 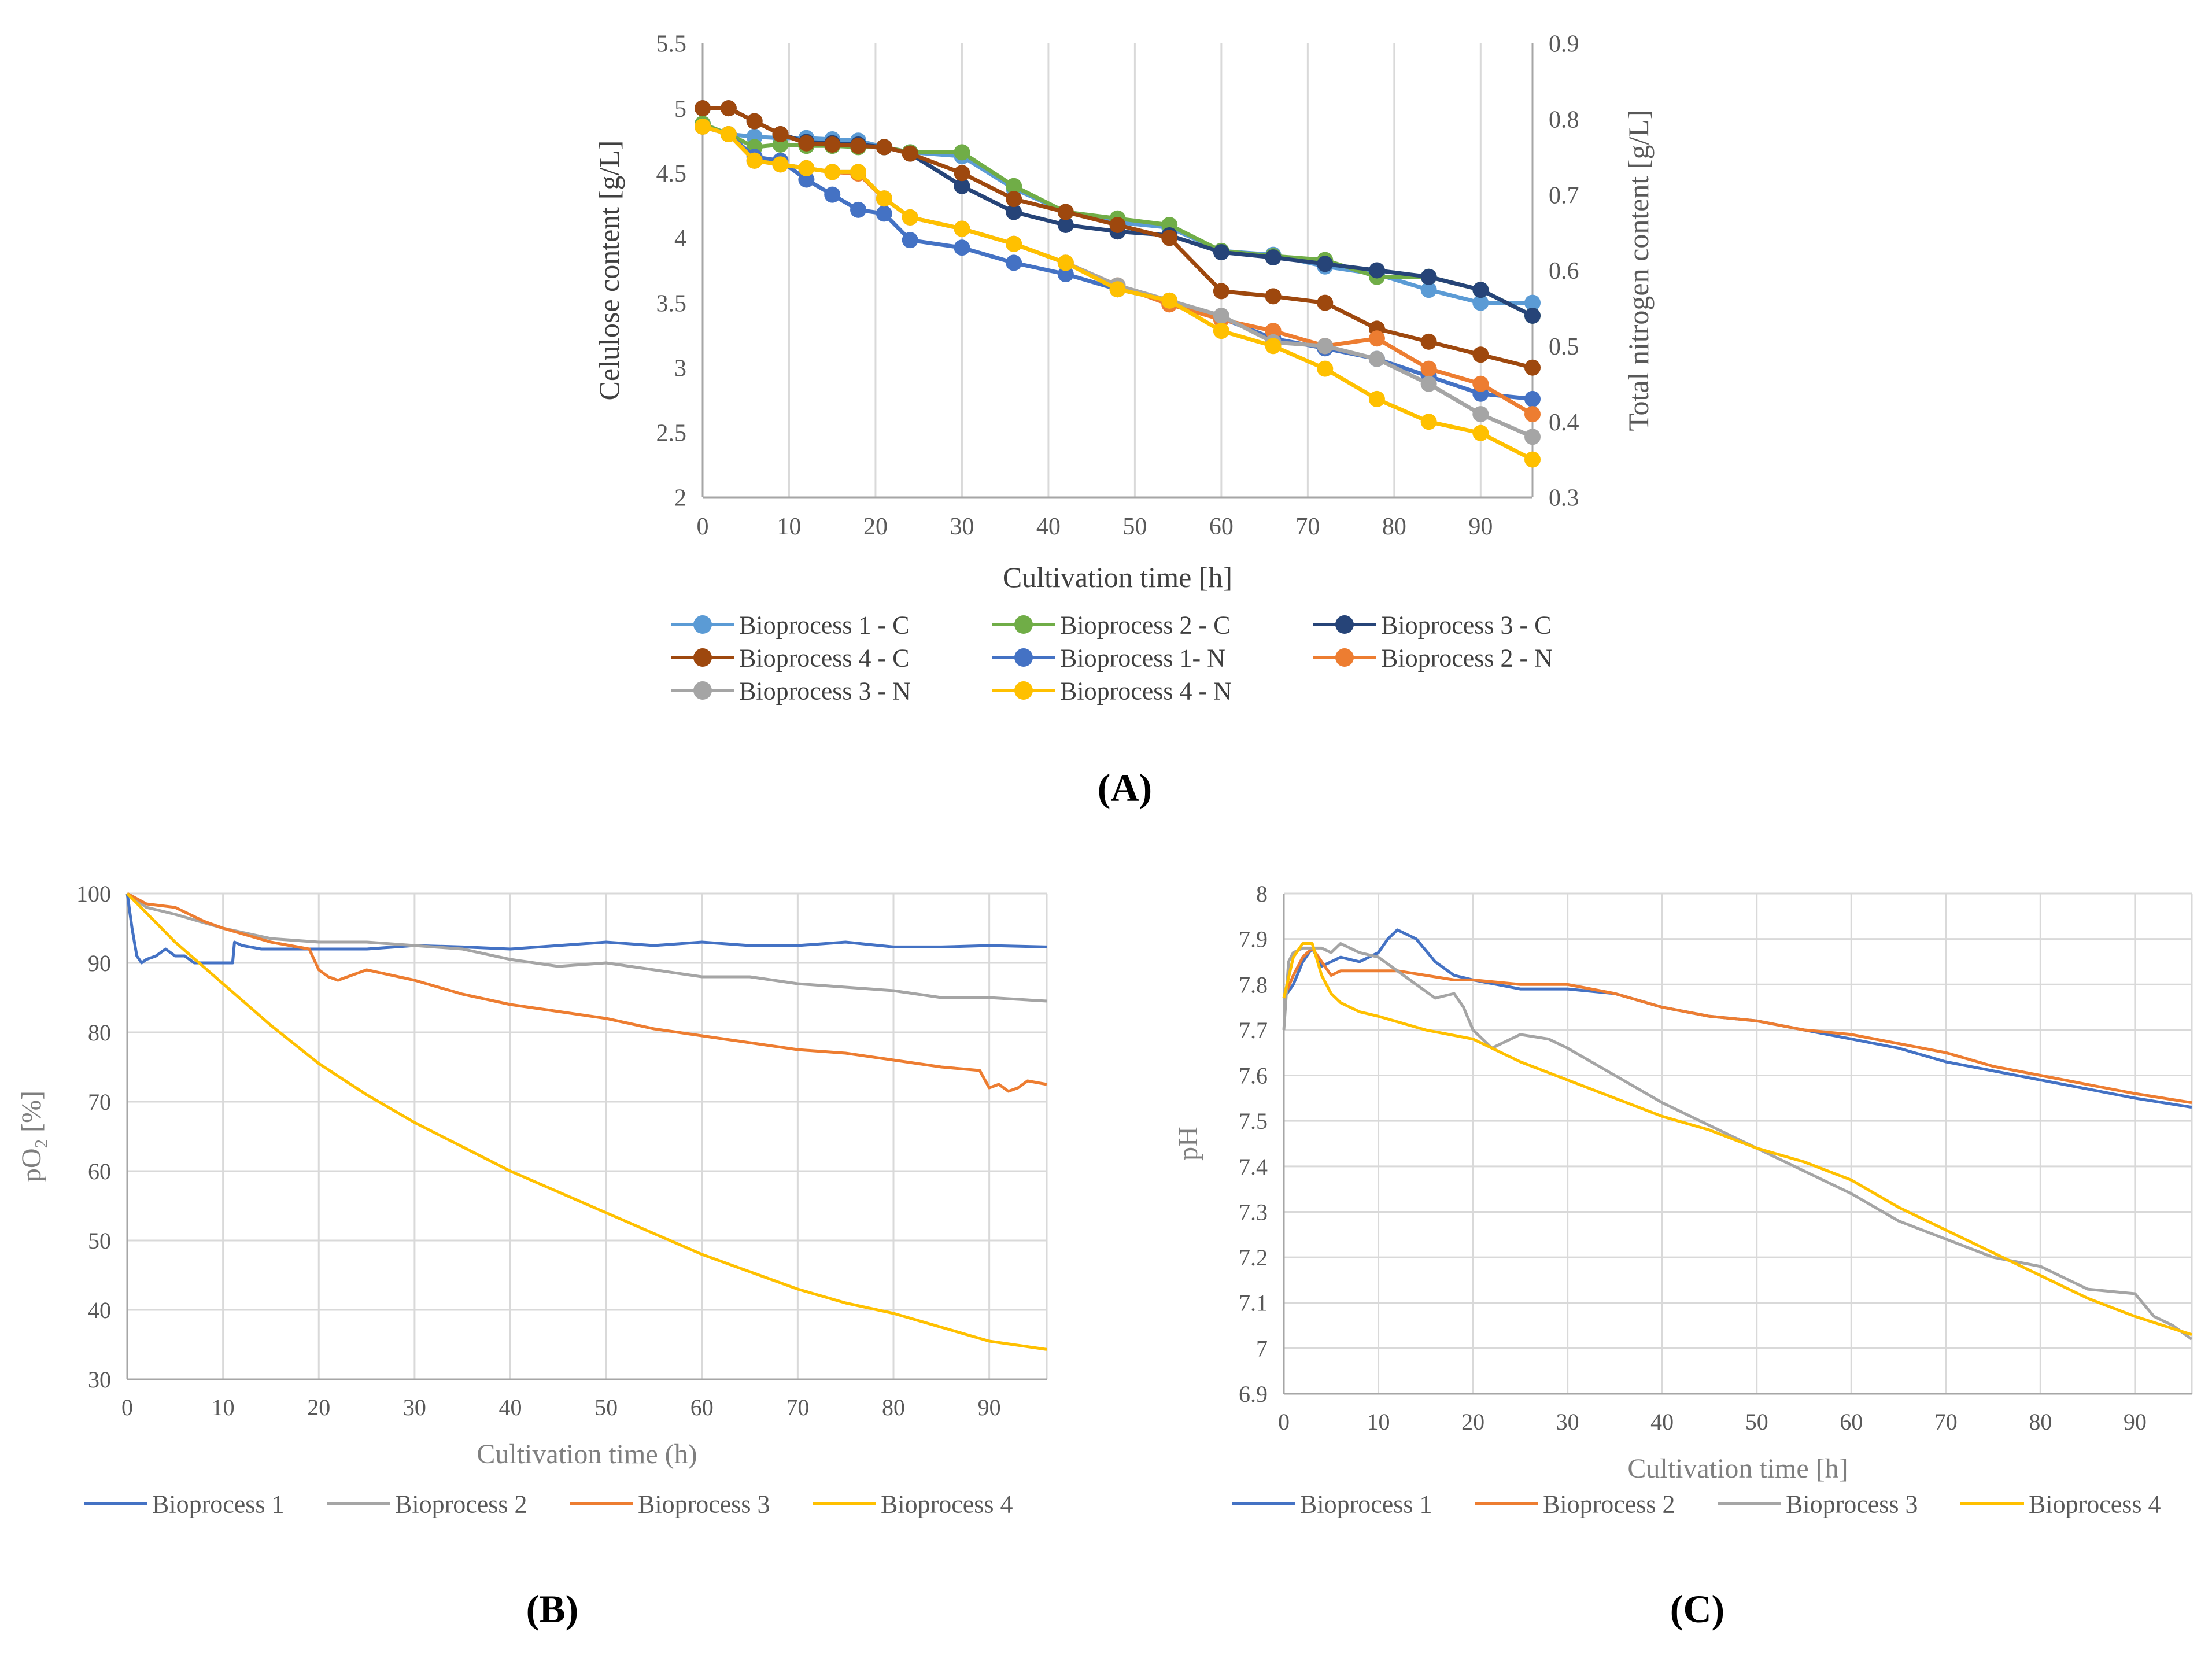 I want to click on panel-b-x-label: Cultivation time (h), so click(x=587, y=1455).